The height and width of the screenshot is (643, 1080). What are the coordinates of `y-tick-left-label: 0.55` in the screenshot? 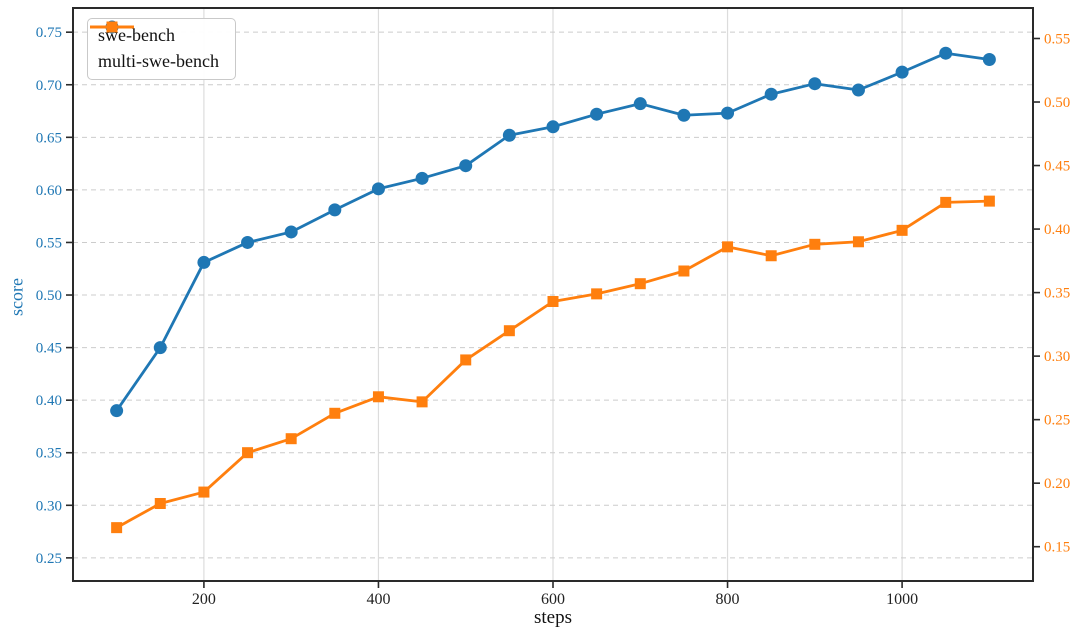 It's located at (49, 243).